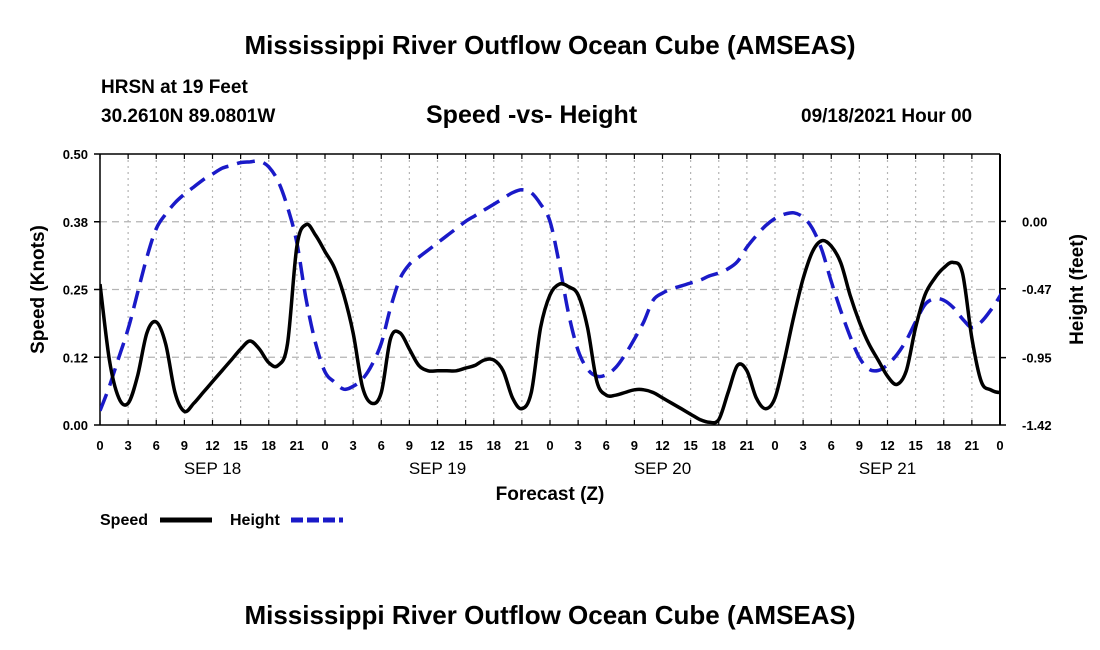 Image resolution: width=1100 pixels, height=650 pixels. What do you see at coordinates (75, 425) in the screenshot?
I see `y-tick-label: 0.00` at bounding box center [75, 425].